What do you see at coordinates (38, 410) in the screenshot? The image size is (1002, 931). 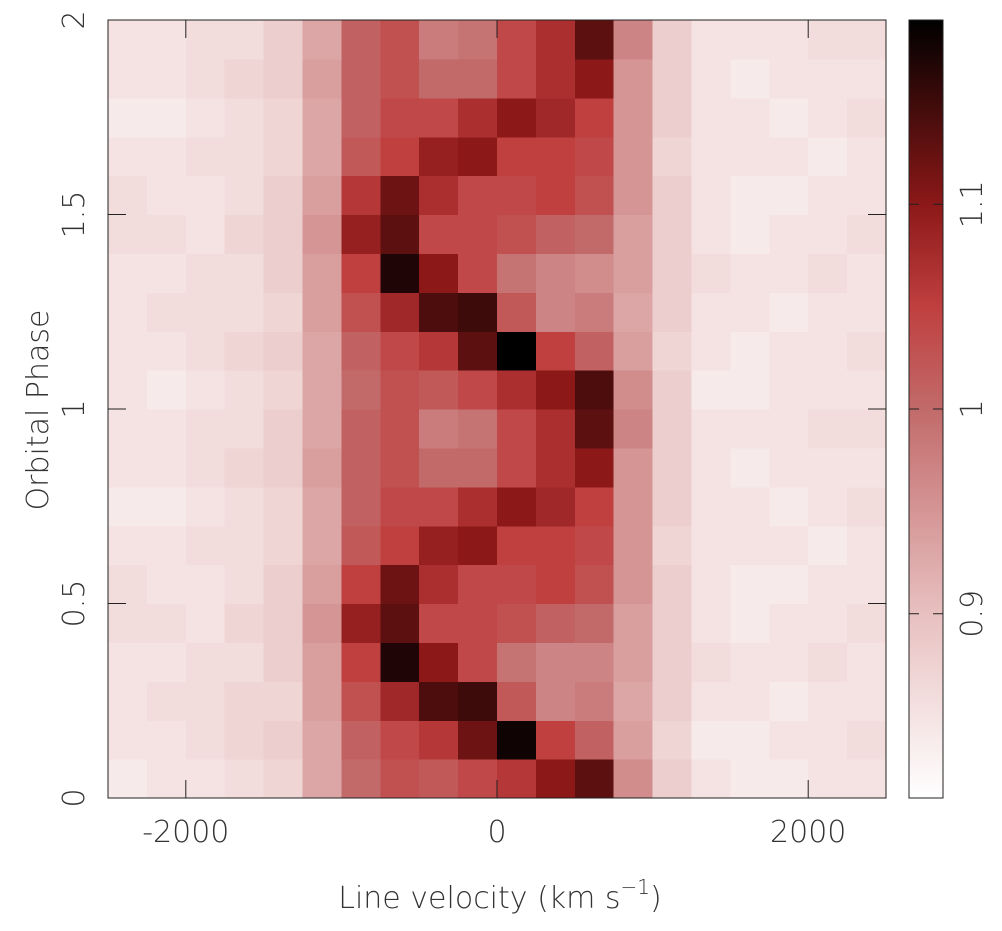 I see `y-axis-label: Orbital Phase` at bounding box center [38, 410].